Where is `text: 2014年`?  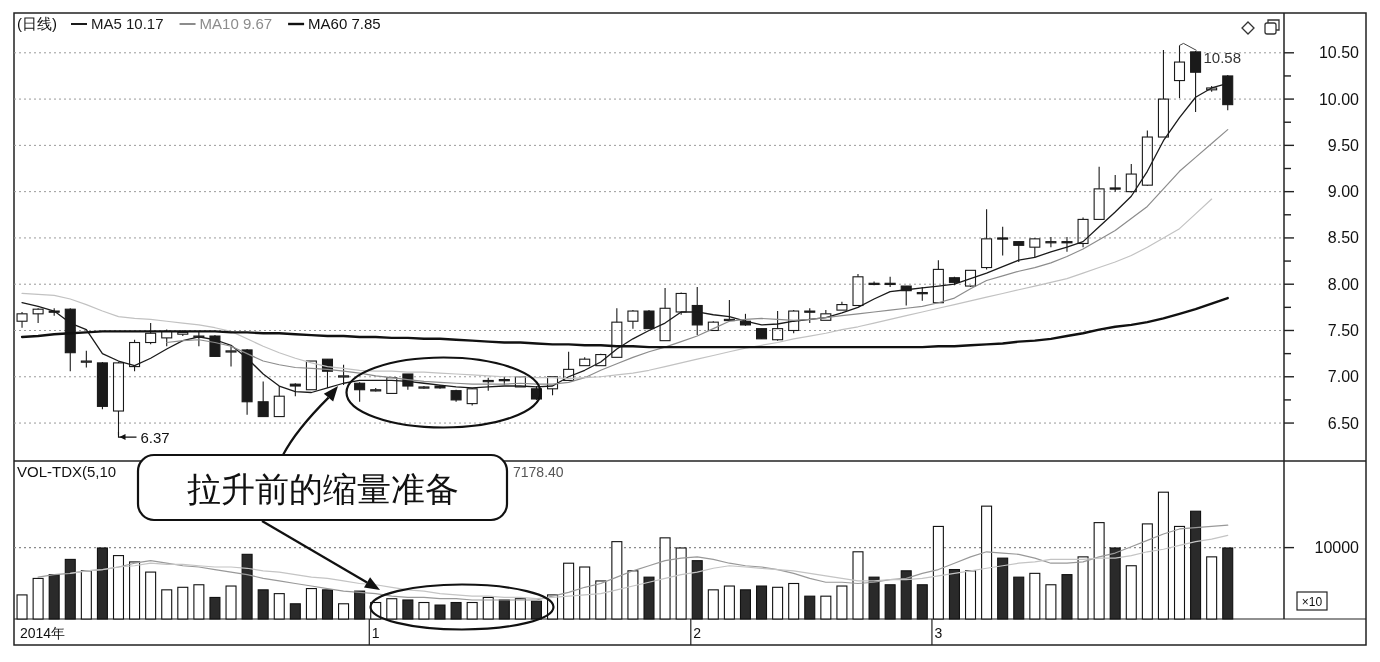
text: 2014年 is located at coordinates (43, 633).